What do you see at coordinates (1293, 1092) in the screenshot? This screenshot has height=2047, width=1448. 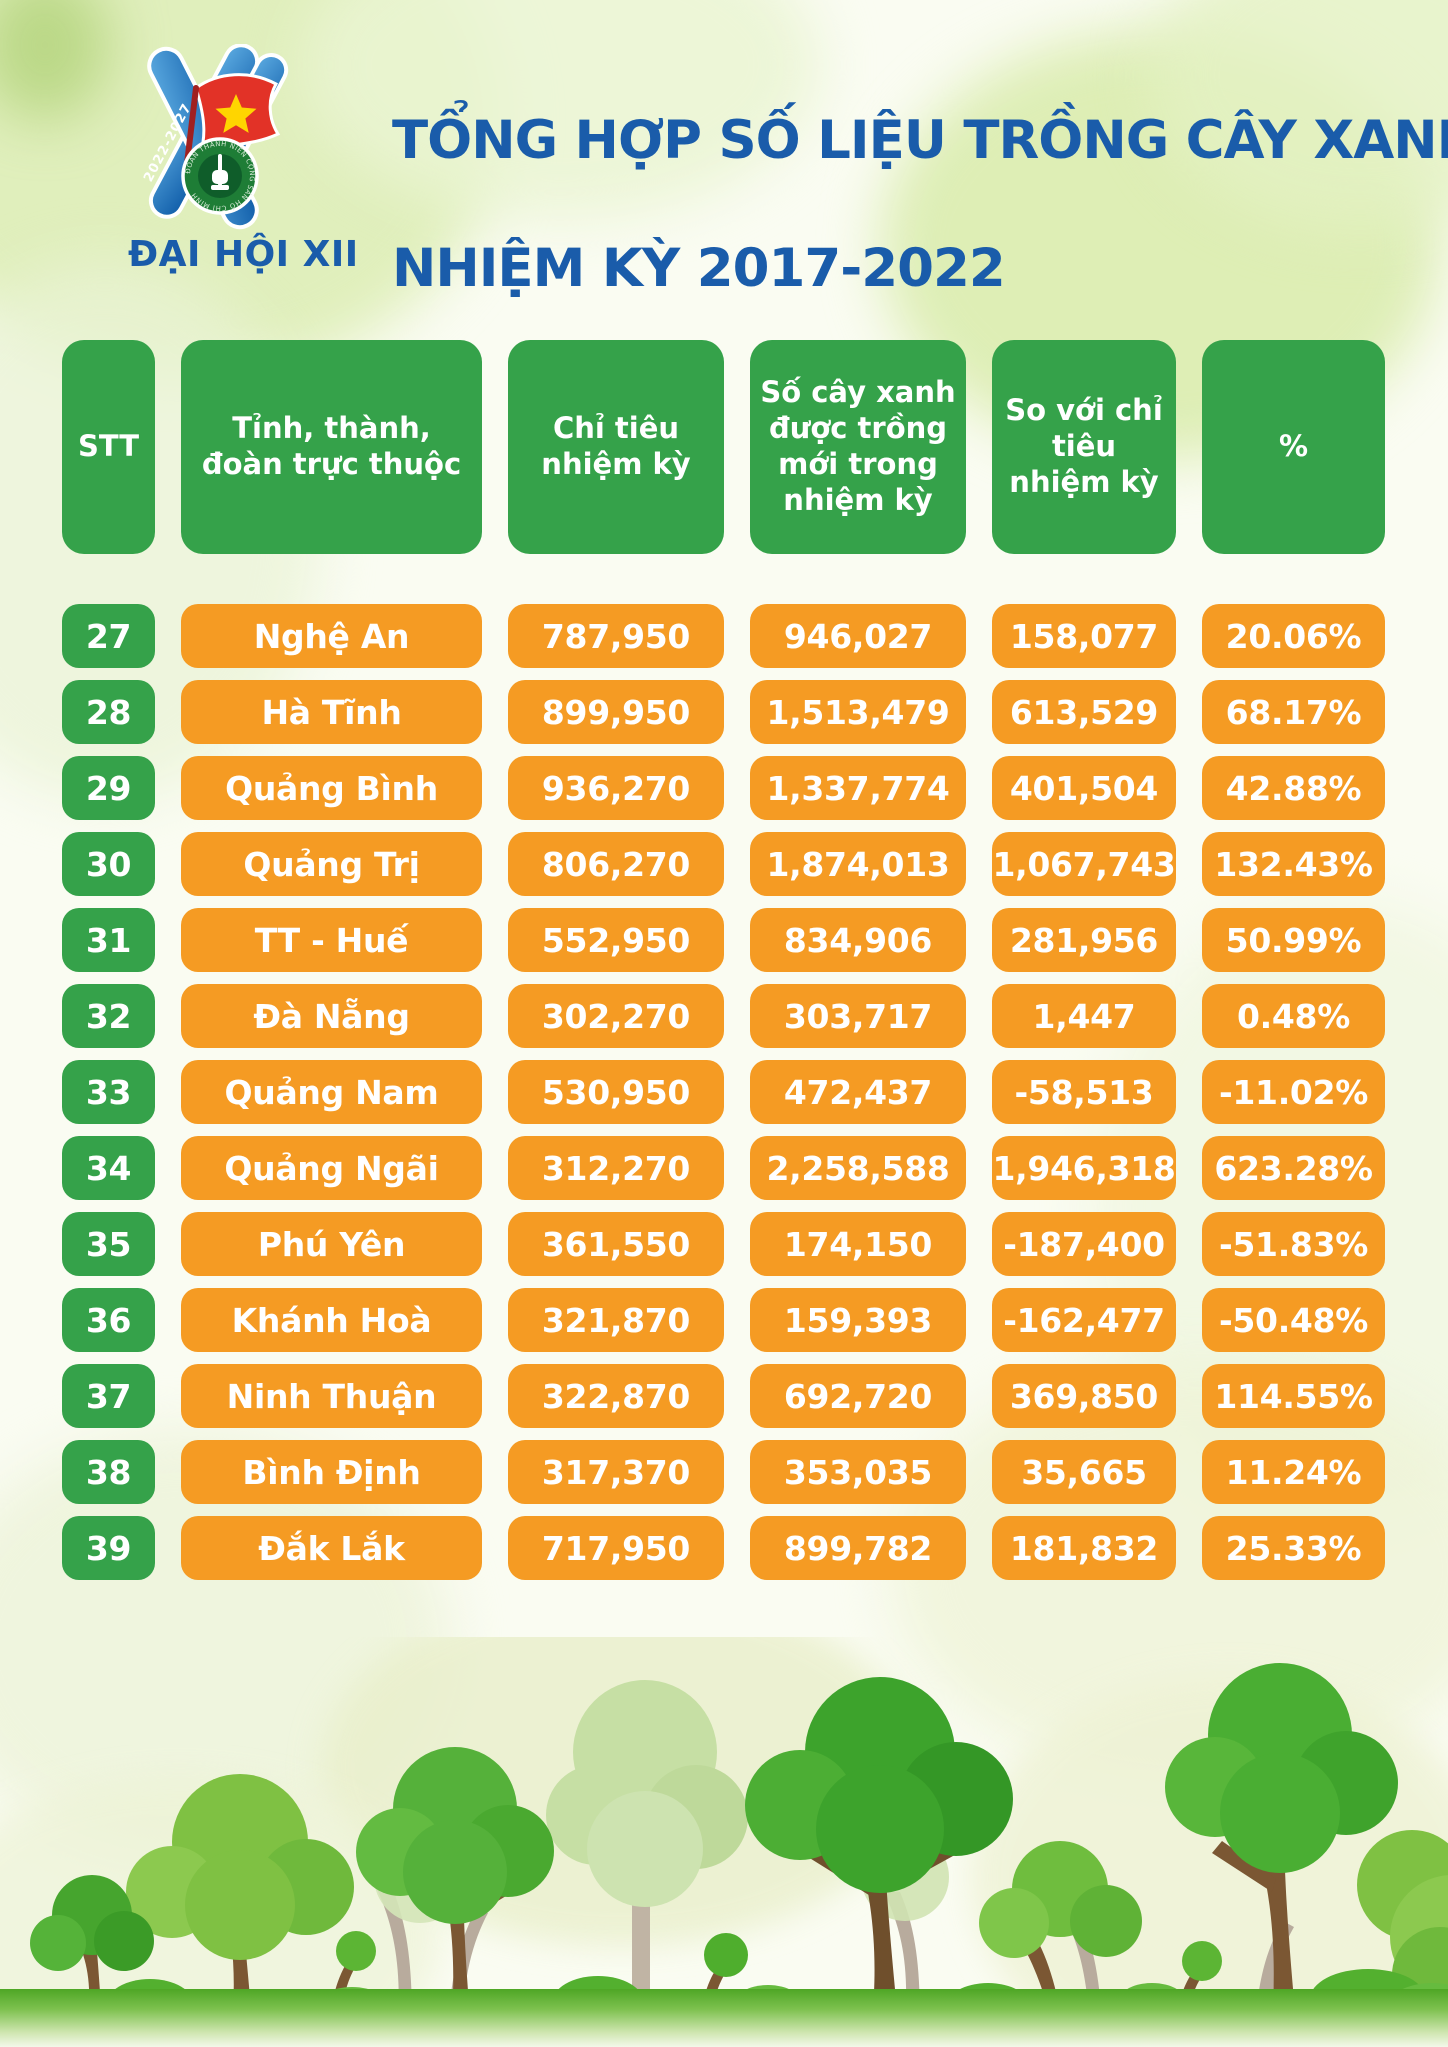 I see `percent-cell: -11.02%` at bounding box center [1293, 1092].